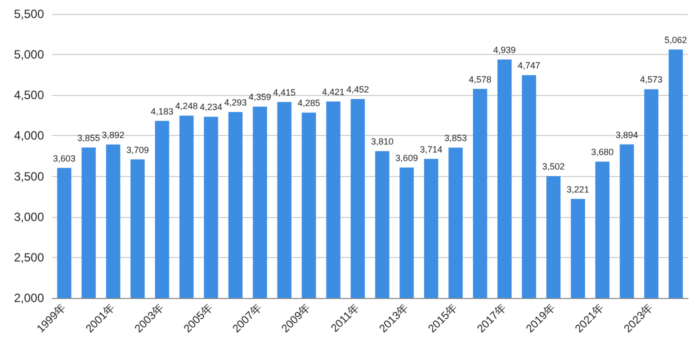 The image size is (700, 350). What do you see at coordinates (29, 14) in the screenshot?
I see `y-tick-label: 5,500` at bounding box center [29, 14].